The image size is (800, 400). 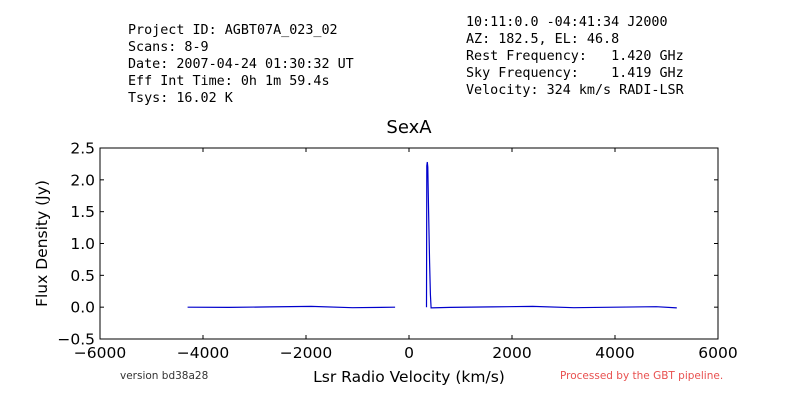 What do you see at coordinates (164, 376) in the screenshot?
I see `version-label: version bd38a28` at bounding box center [164, 376].